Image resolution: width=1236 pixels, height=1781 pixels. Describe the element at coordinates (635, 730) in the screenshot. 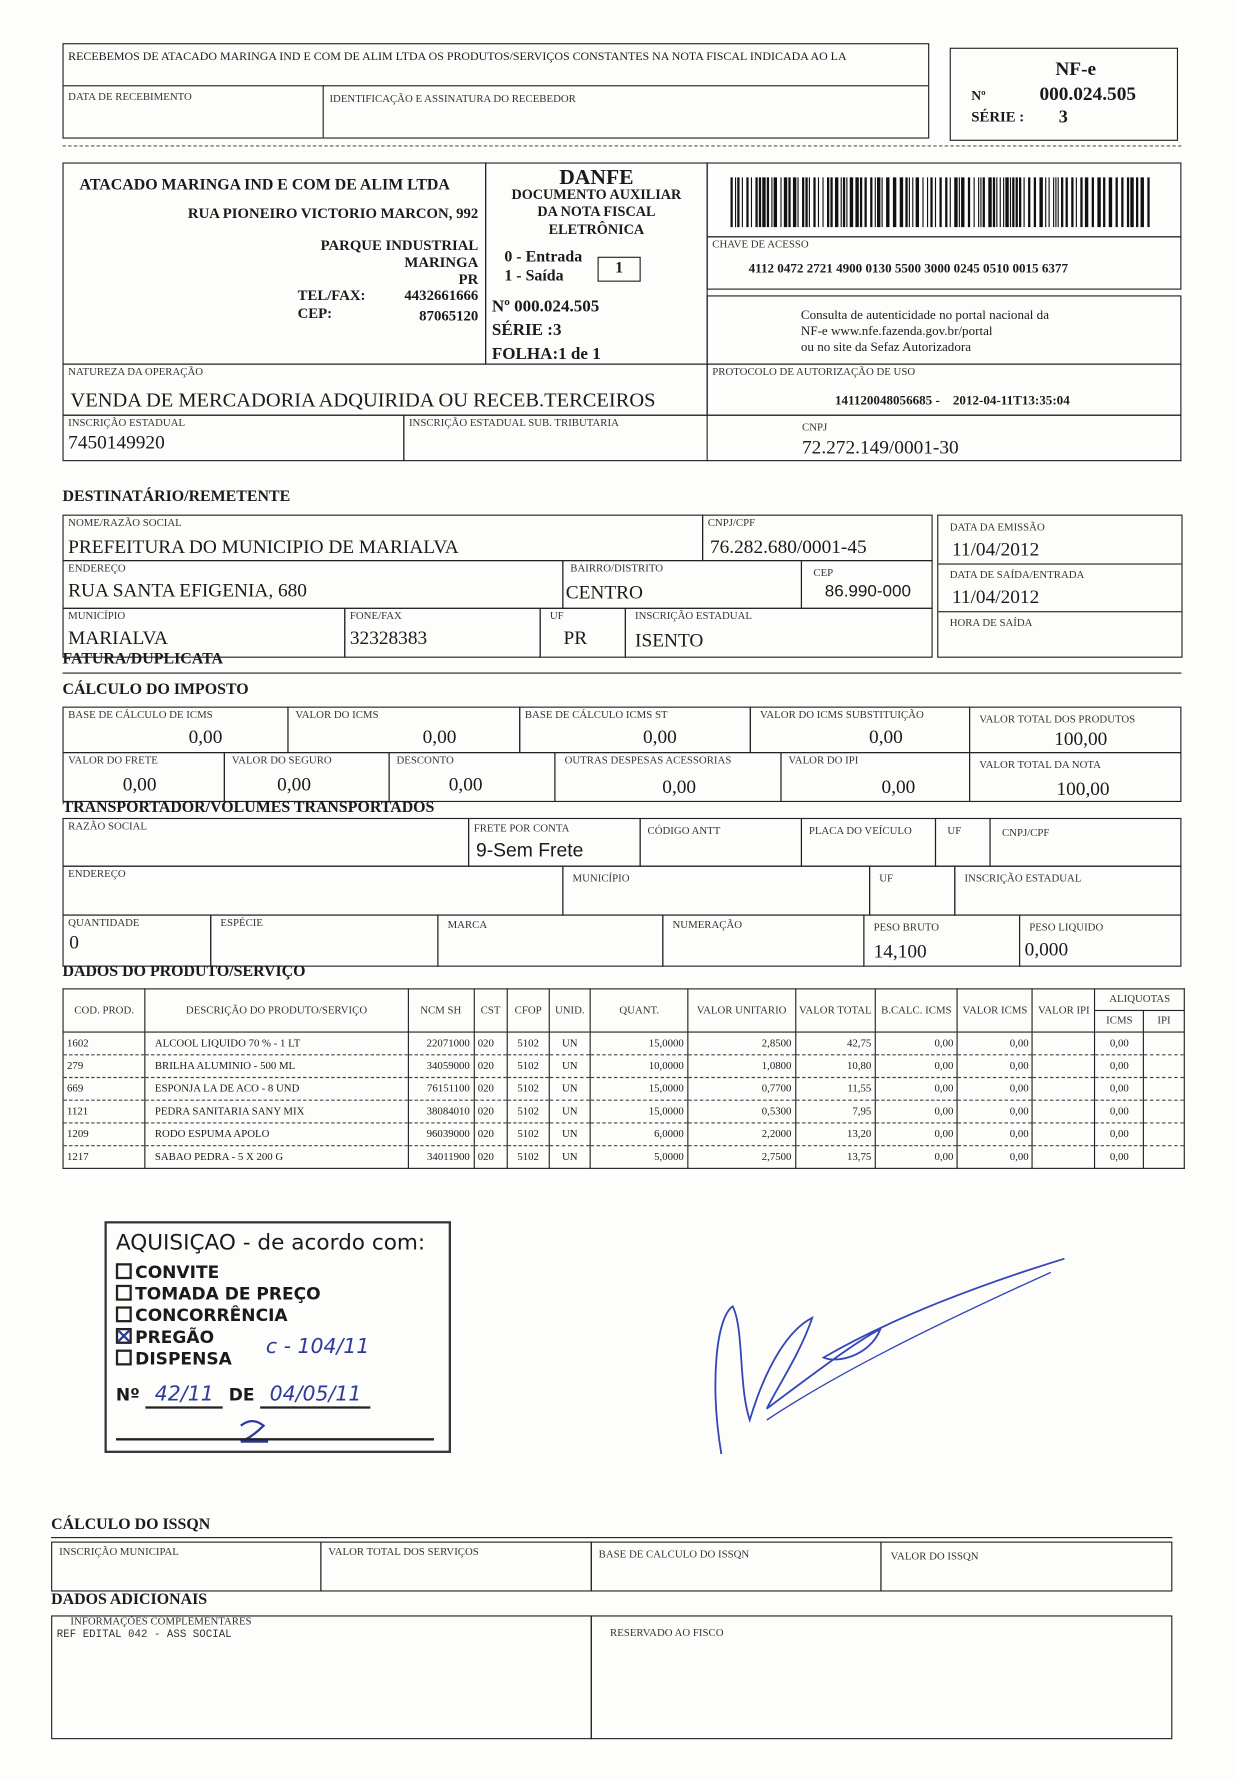

I see `base-st-box: BASE DE CÁLCULO ICMS ST 0,00` at that location.